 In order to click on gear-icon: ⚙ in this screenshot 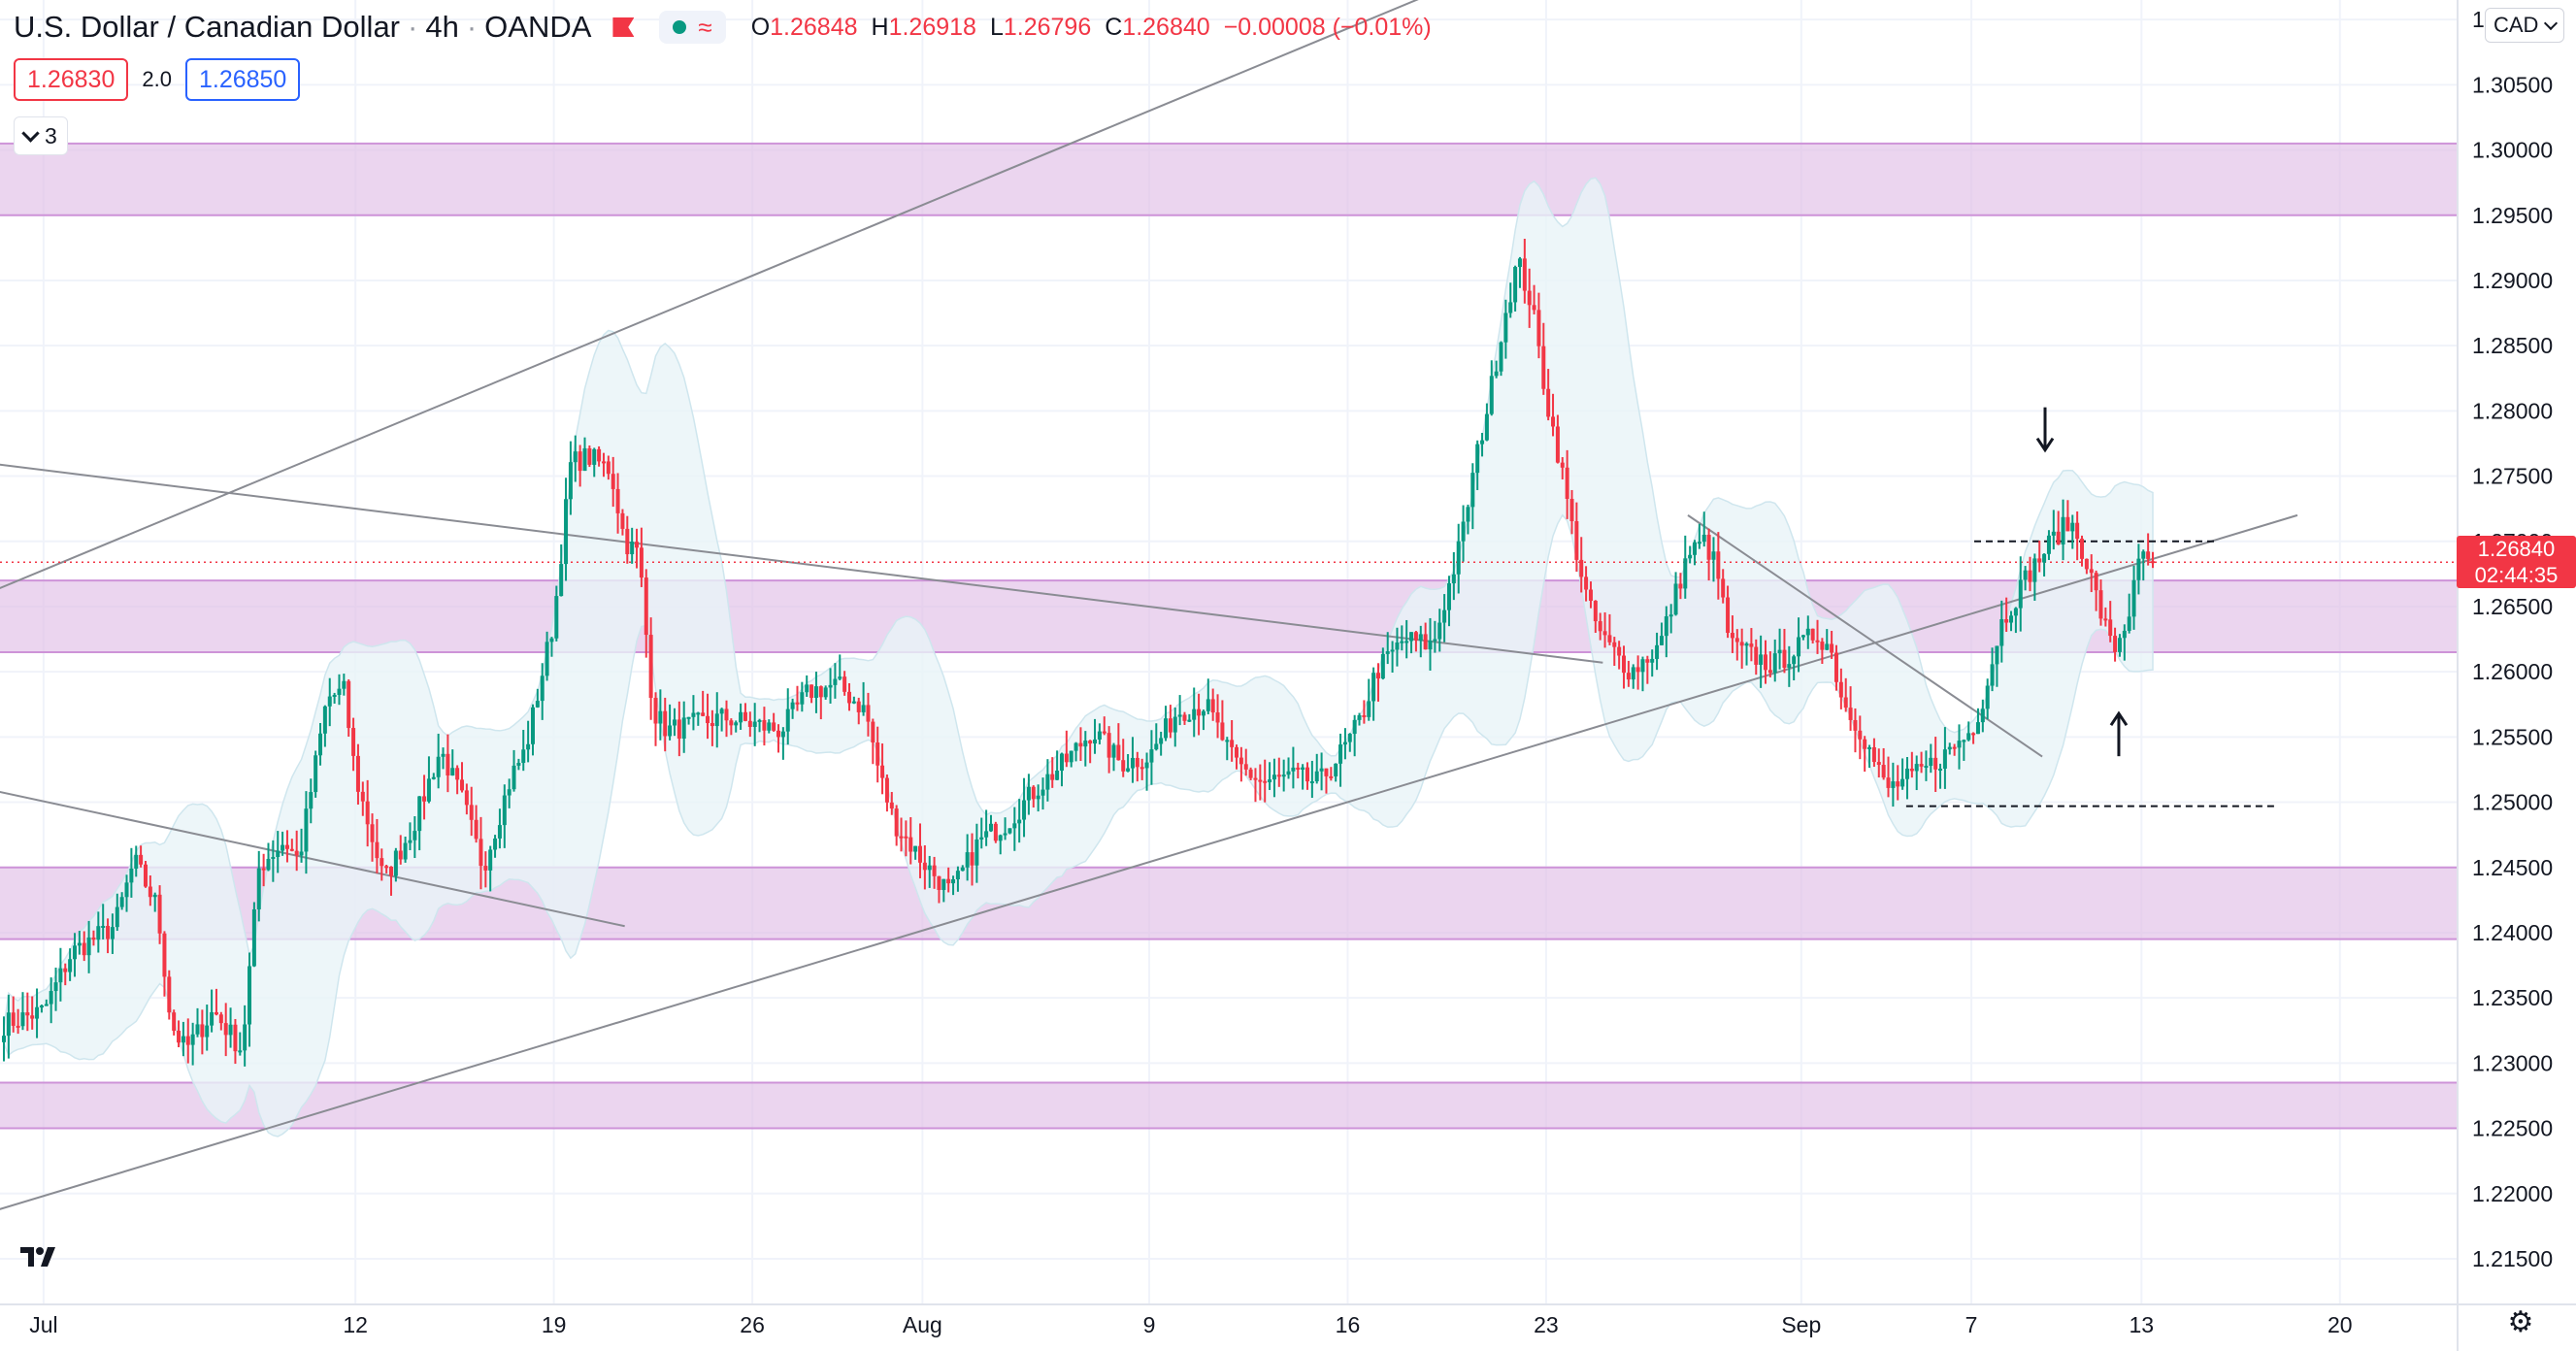, I will do `click(2520, 1322)`.